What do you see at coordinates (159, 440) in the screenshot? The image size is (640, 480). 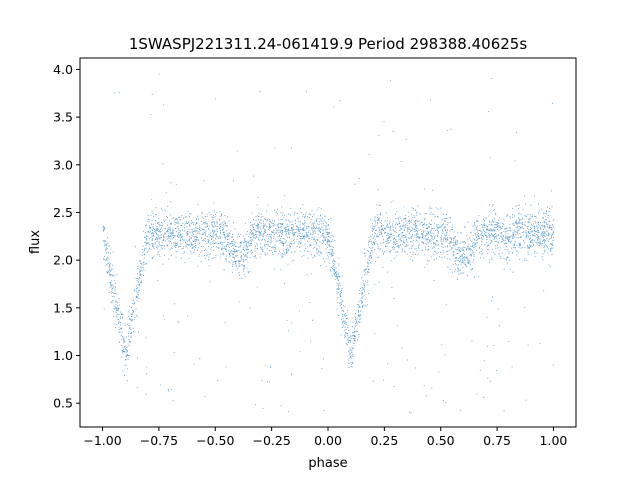 I see `x-tick-label: −0.75` at bounding box center [159, 440].